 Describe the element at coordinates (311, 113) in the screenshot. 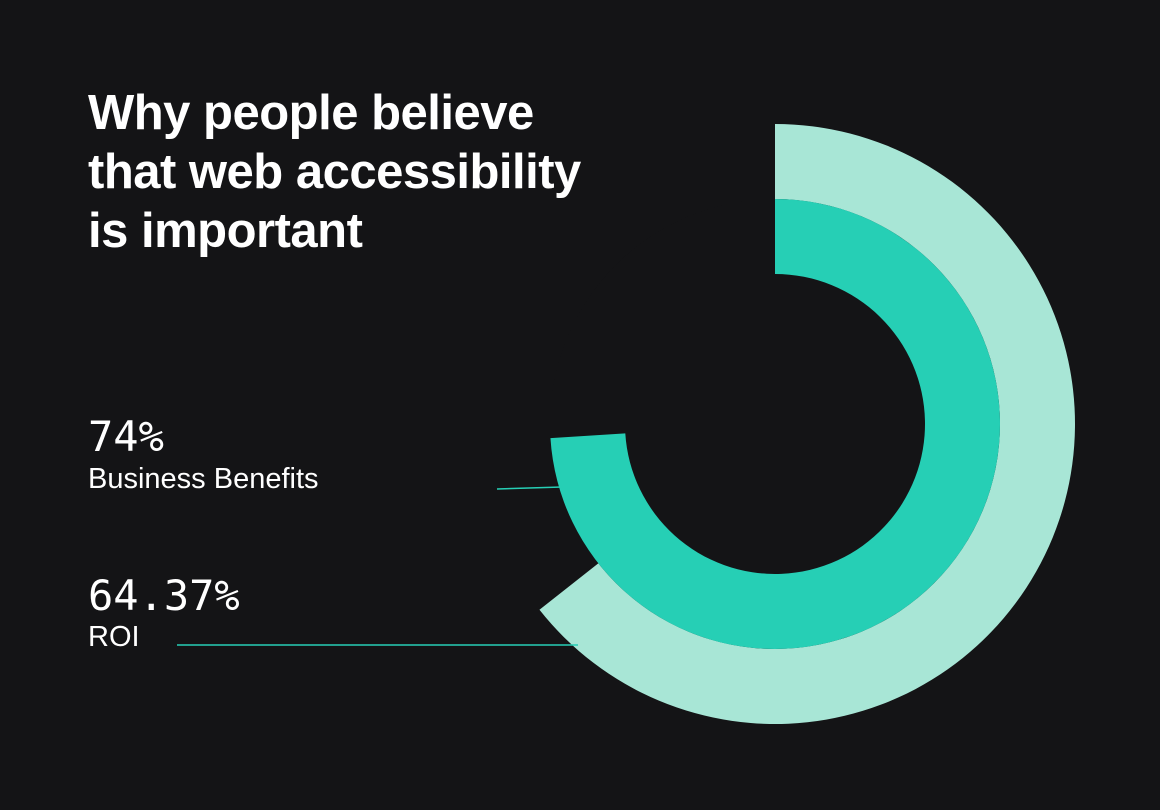

I see `title-line-1: Why people believe` at that location.